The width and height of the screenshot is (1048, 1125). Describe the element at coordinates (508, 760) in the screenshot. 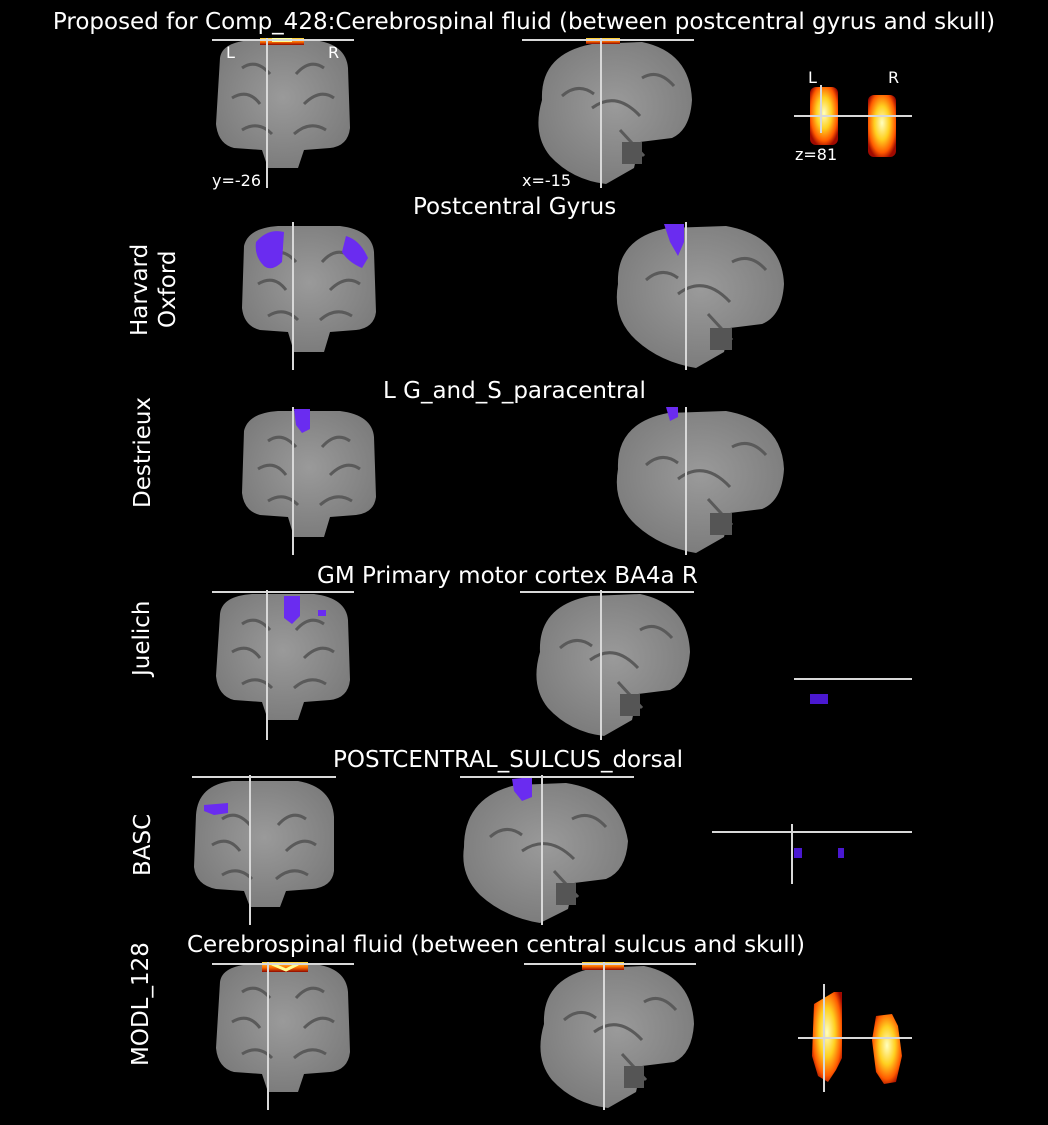

I see `row4-region-title: POSTCENTRAL_SULCUS_dorsal` at that location.